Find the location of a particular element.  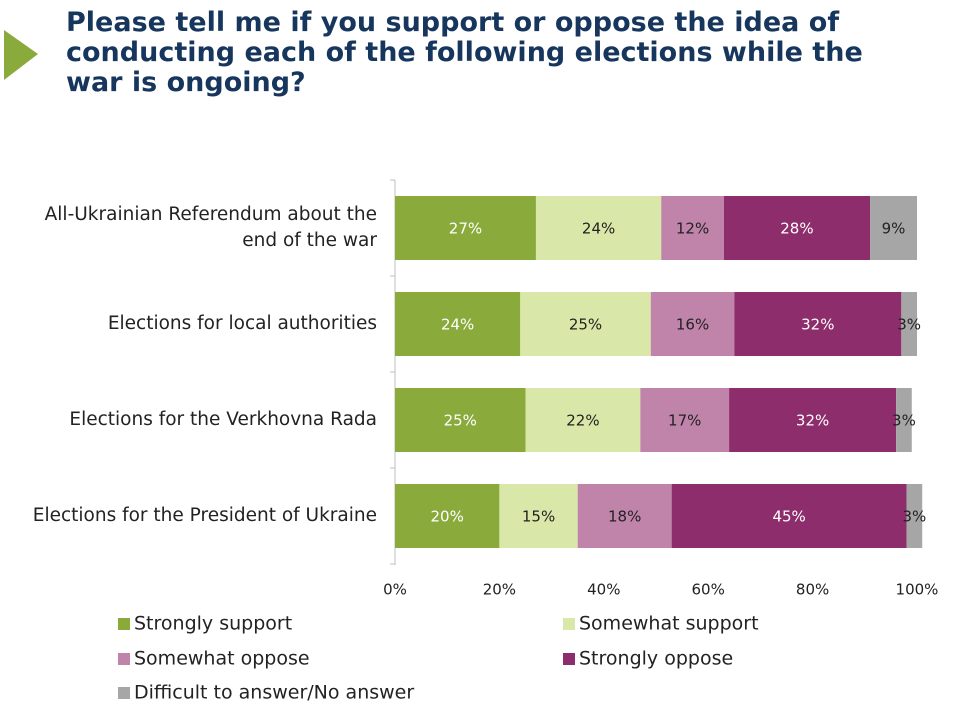

value-label: 22% is located at coordinates (582, 421).